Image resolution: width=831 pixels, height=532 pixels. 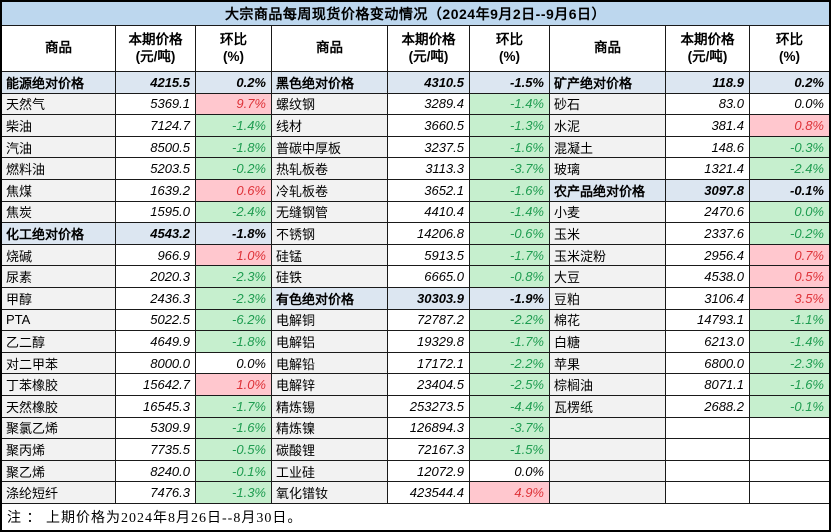 I want to click on price-cell: 2688.2, so click(x=708, y=407).